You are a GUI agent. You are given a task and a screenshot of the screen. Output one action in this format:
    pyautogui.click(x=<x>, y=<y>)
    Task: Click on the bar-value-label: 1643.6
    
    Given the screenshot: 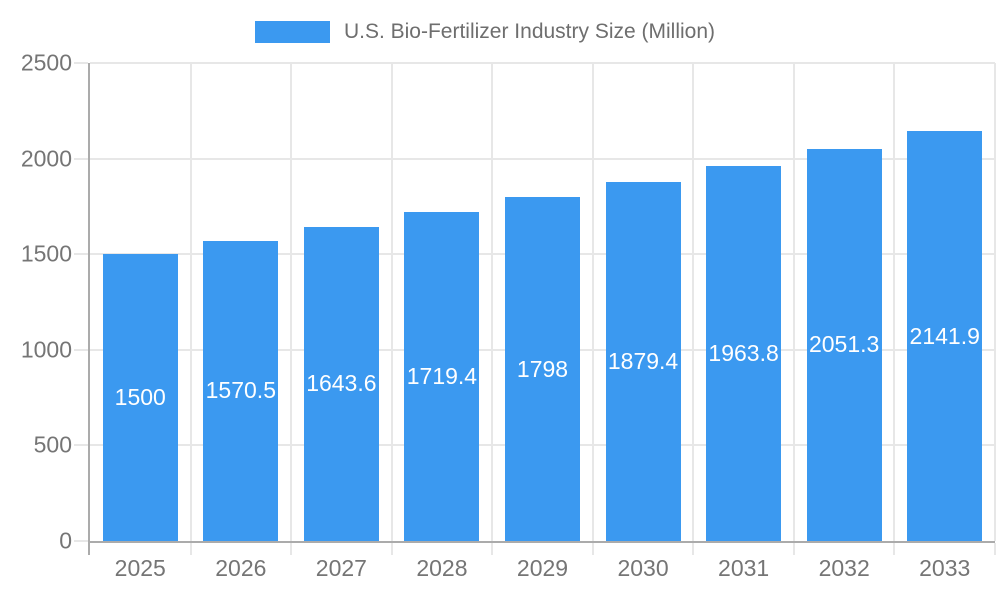 What is the action you would take?
    pyautogui.click(x=341, y=383)
    